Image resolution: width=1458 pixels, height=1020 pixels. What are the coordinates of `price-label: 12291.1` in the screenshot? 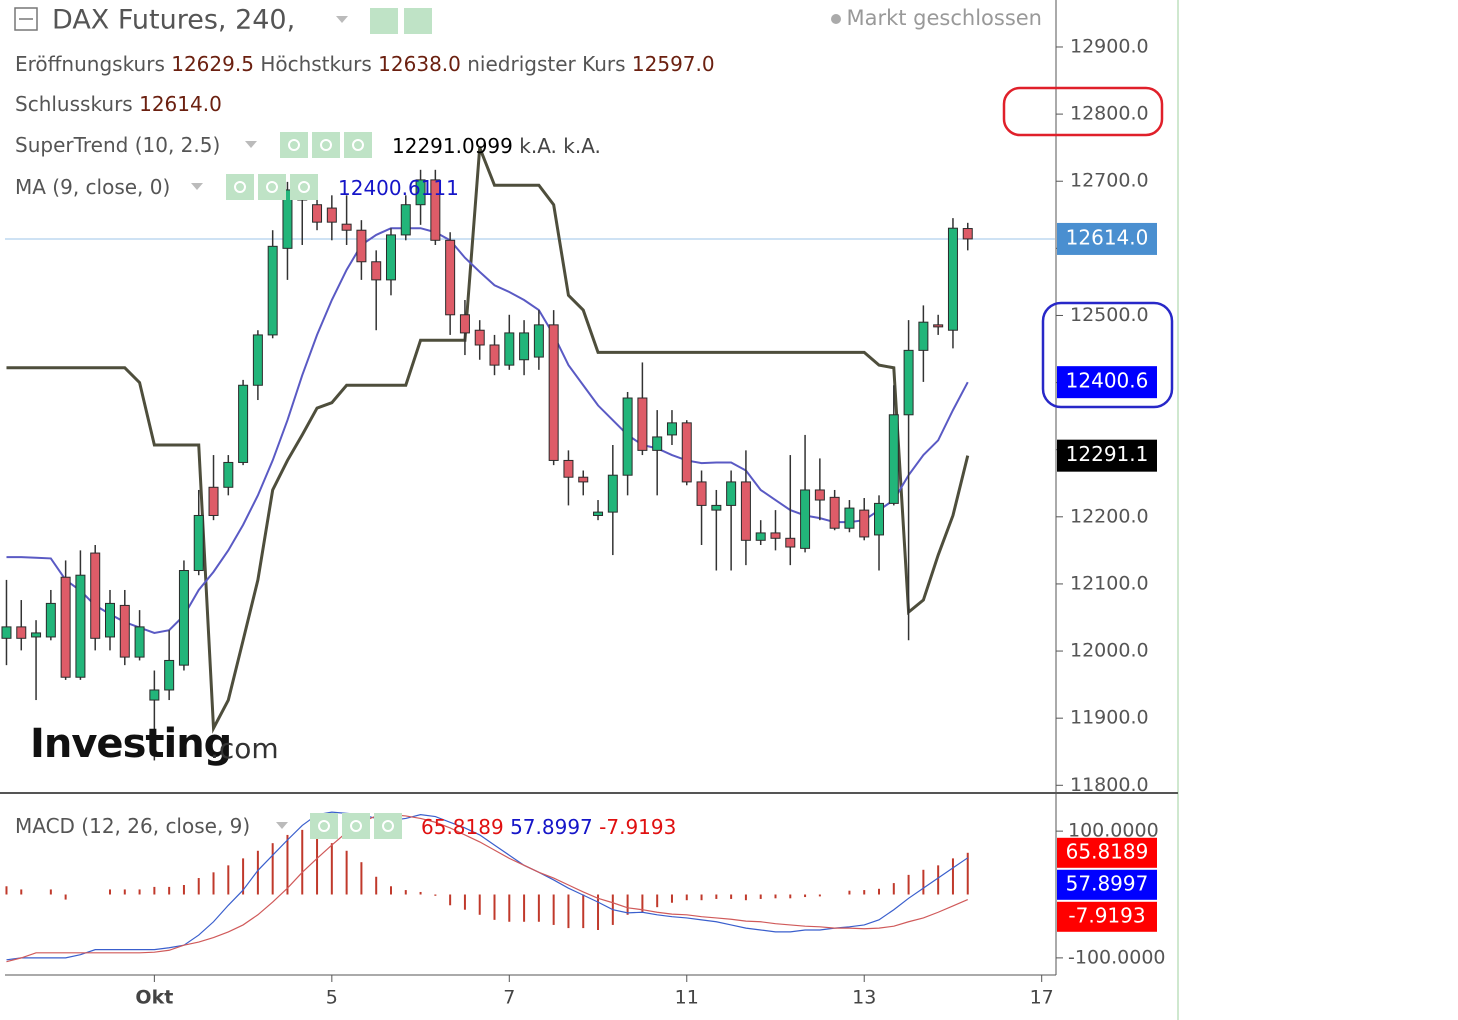 It's located at (1107, 454).